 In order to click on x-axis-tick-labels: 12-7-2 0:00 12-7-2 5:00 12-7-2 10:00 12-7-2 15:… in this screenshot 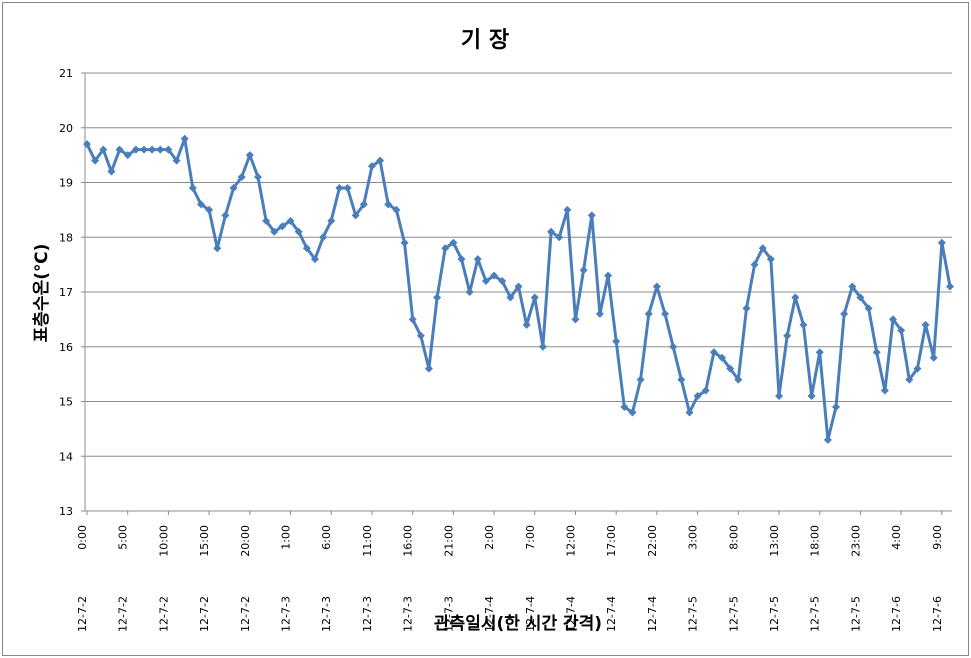, I will do `click(510, 578)`.